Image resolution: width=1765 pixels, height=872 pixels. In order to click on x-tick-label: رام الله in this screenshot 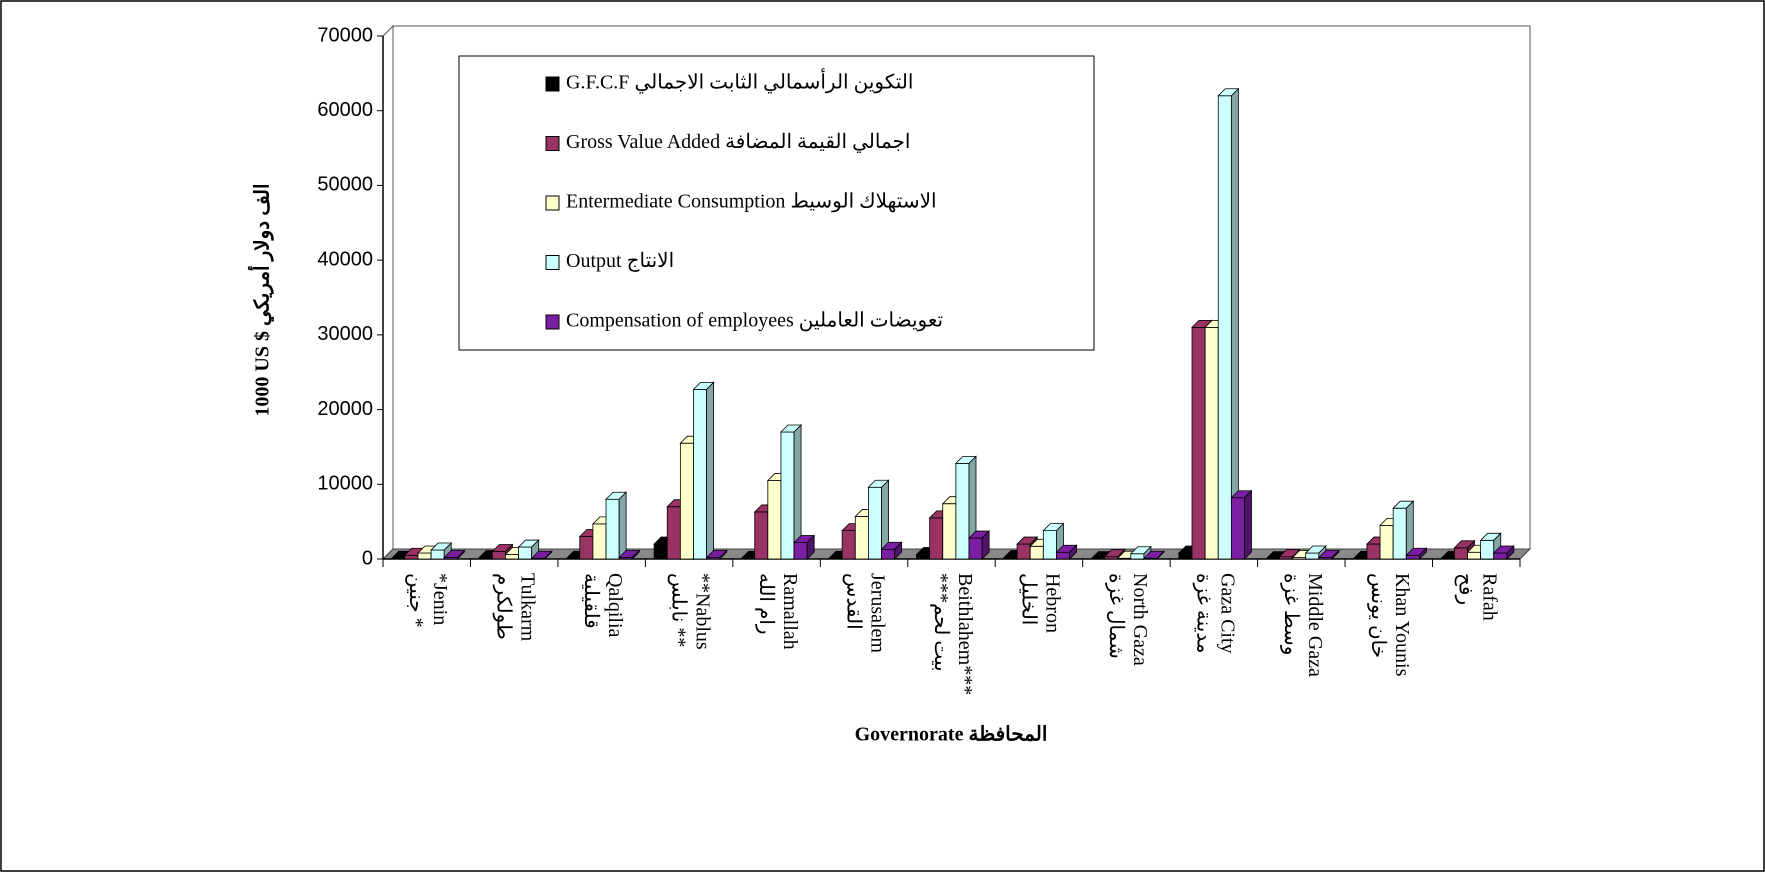, I will do `click(766, 604)`.